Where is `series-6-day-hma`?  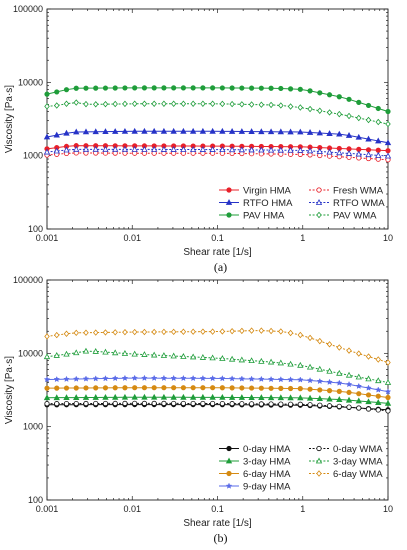 series-6-day-hma is located at coordinates (217, 393).